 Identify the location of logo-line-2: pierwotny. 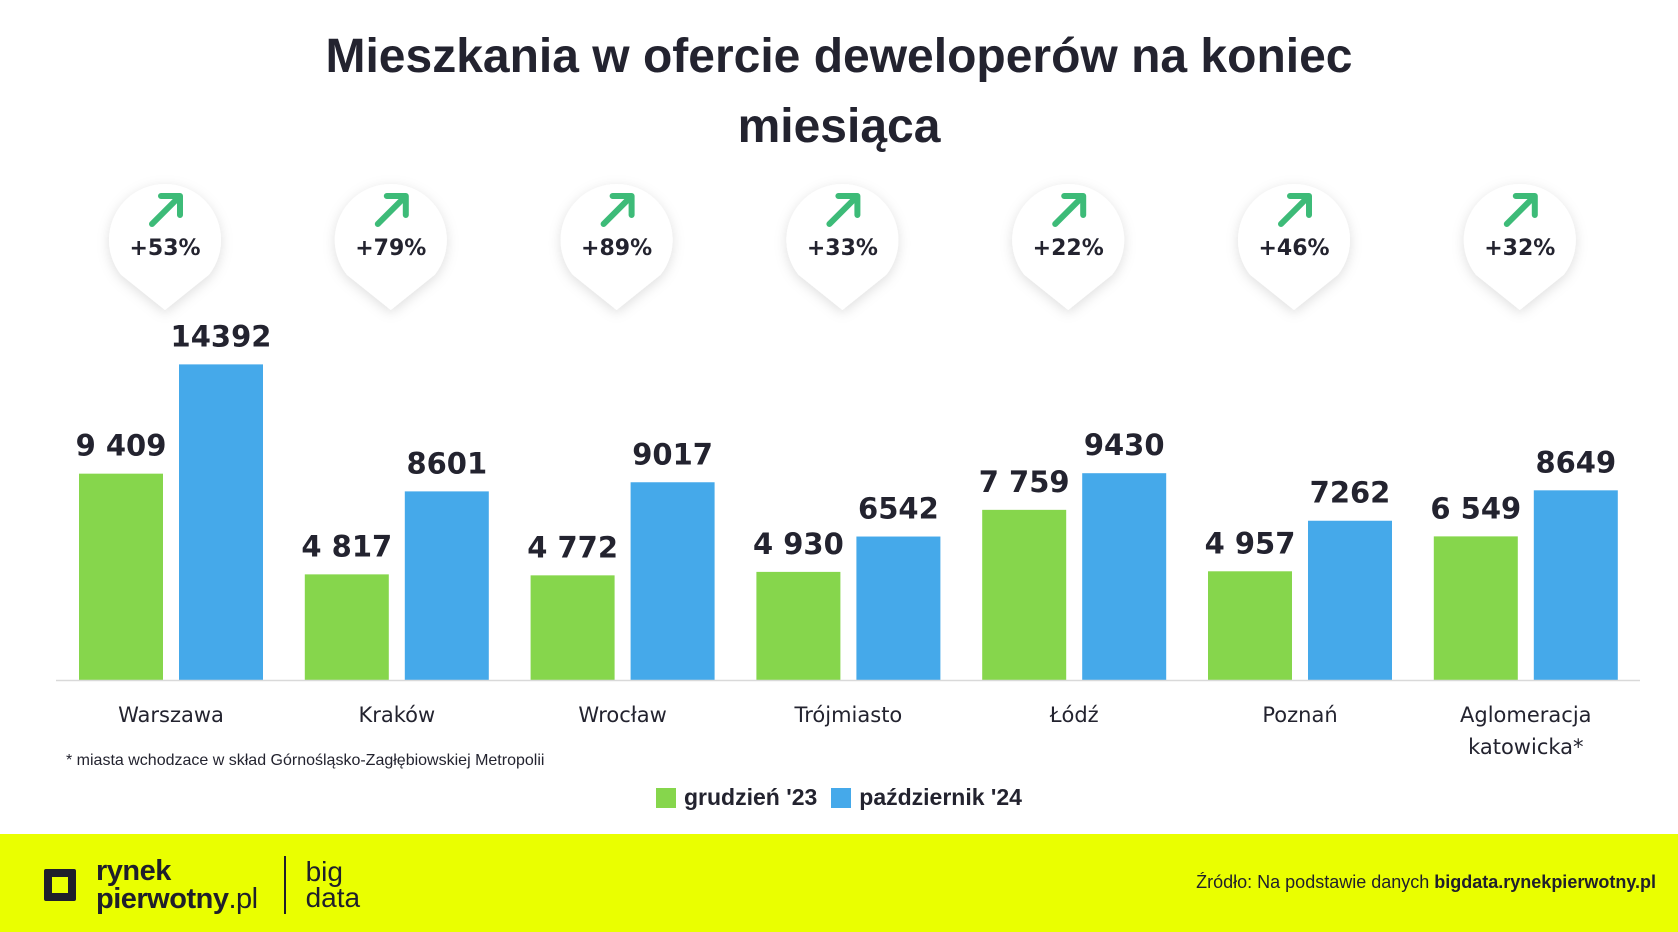
(162, 899).